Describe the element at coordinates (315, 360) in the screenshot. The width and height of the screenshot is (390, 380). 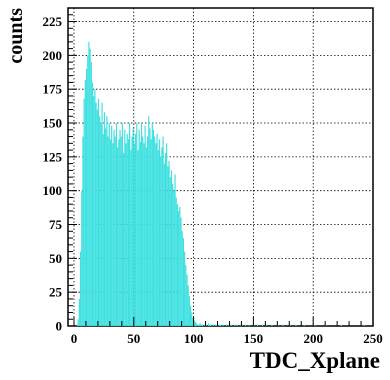
I see `x-axis-title: TDC_Xplane` at that location.